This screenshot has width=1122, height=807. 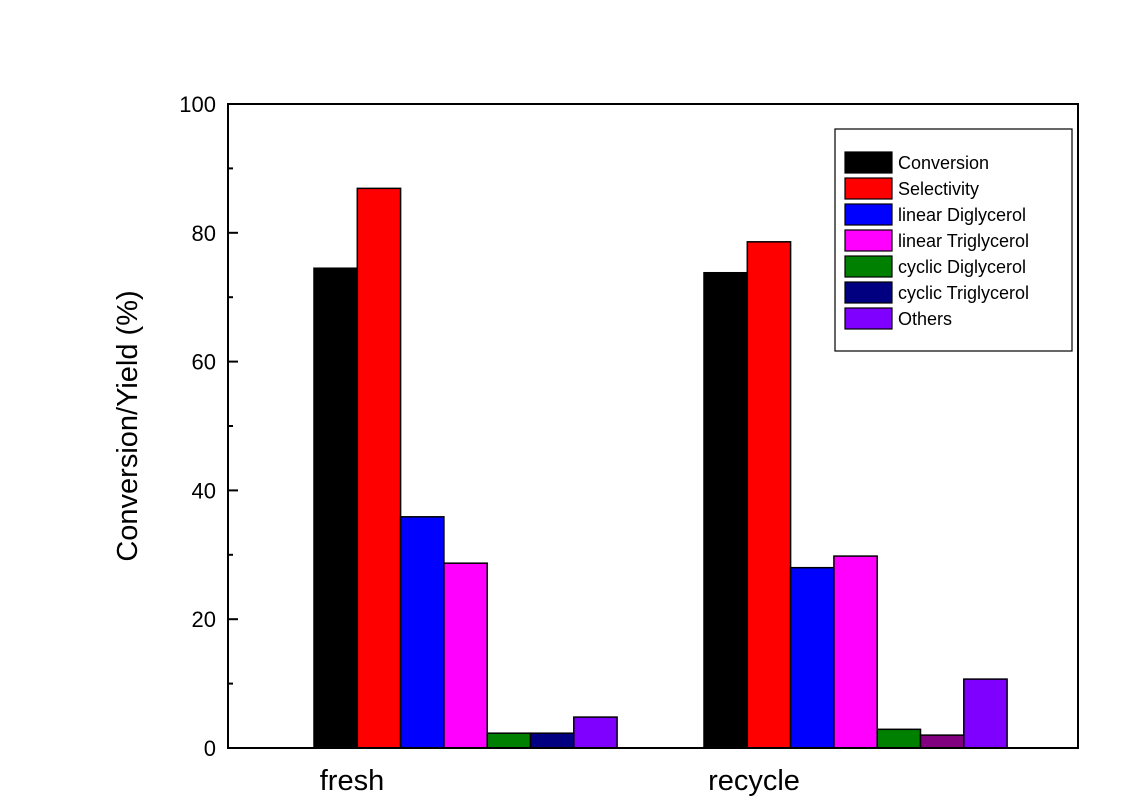 What do you see at coordinates (422, 632) in the screenshot?
I see `bar-fresh-linear-diglycerol` at bounding box center [422, 632].